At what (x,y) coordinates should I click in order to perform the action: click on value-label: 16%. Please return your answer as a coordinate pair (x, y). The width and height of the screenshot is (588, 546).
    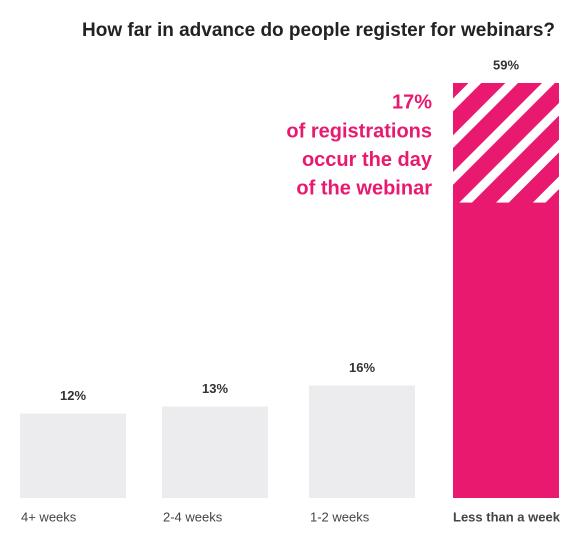
    Looking at the image, I should click on (362, 367).